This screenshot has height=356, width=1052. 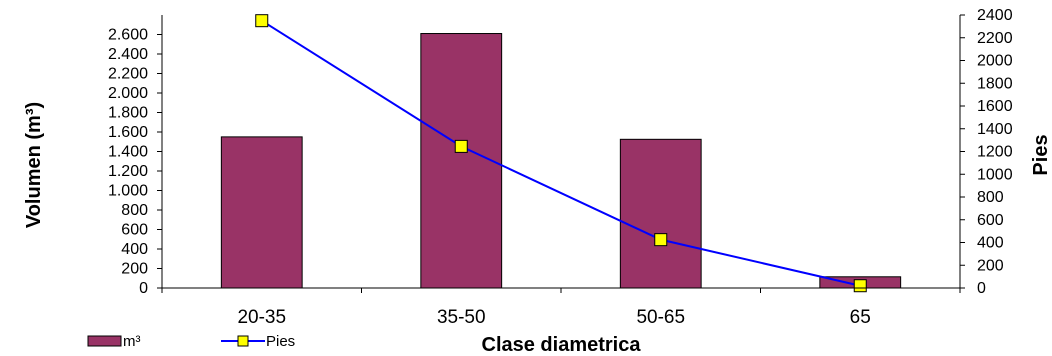 What do you see at coordinates (995, 83) in the screenshot?
I see `right-tick-label: 1800` at bounding box center [995, 83].